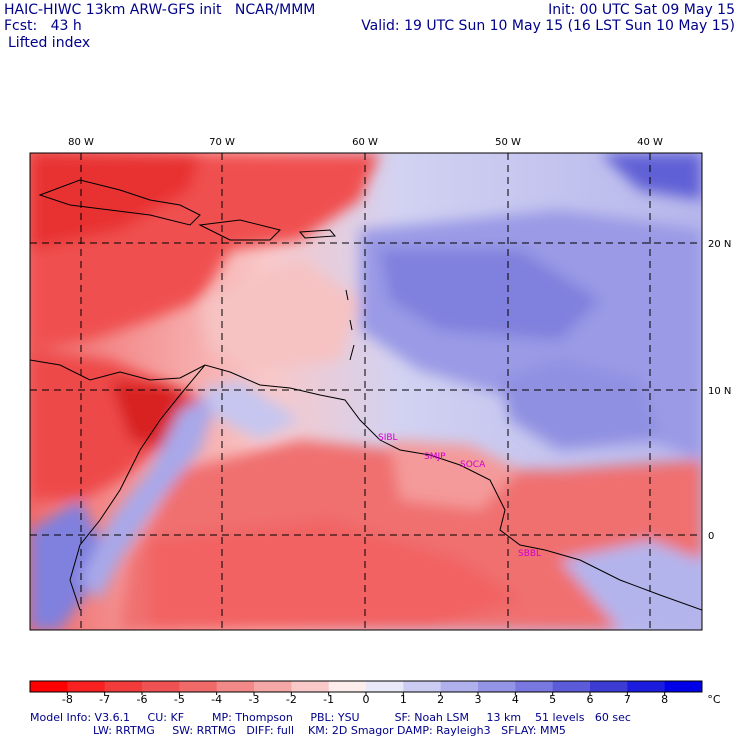  I want to click on station-soca: SOCA, so click(473, 465).